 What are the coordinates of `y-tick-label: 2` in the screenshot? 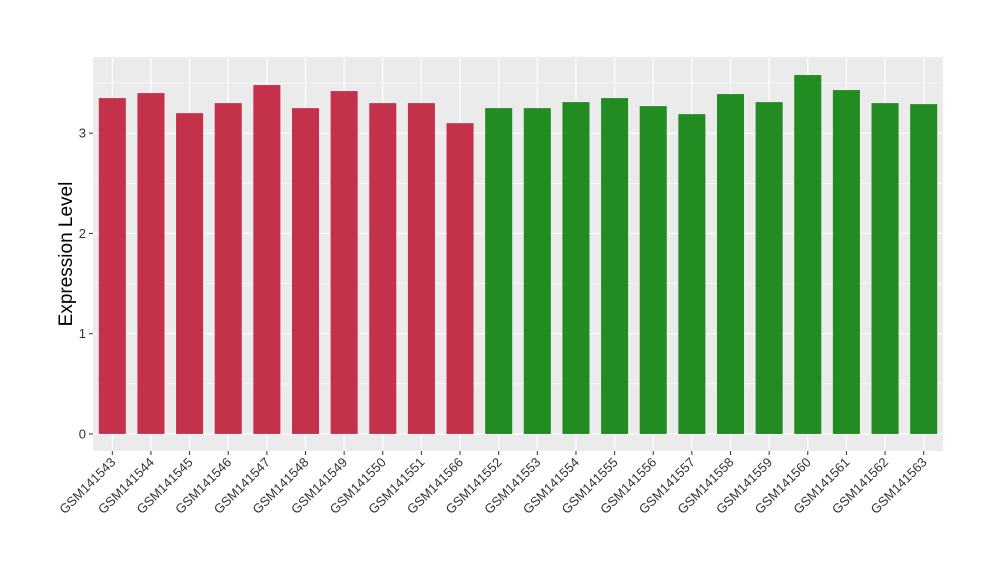 It's located at (82, 233).